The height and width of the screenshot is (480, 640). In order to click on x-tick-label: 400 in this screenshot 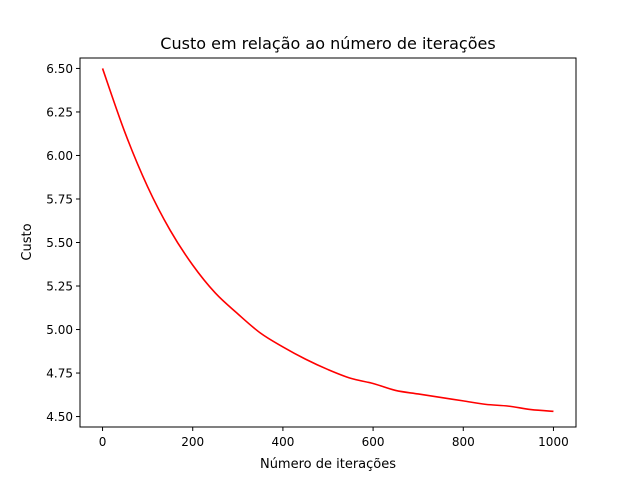, I will do `click(282, 442)`.